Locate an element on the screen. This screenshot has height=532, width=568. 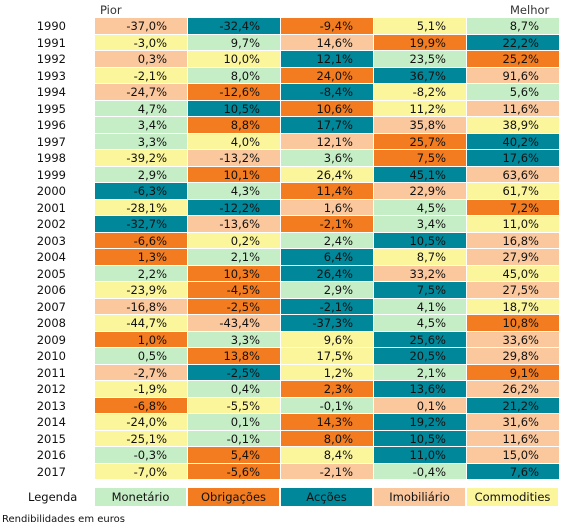
return-cell: 8,8% is located at coordinates (234, 125).